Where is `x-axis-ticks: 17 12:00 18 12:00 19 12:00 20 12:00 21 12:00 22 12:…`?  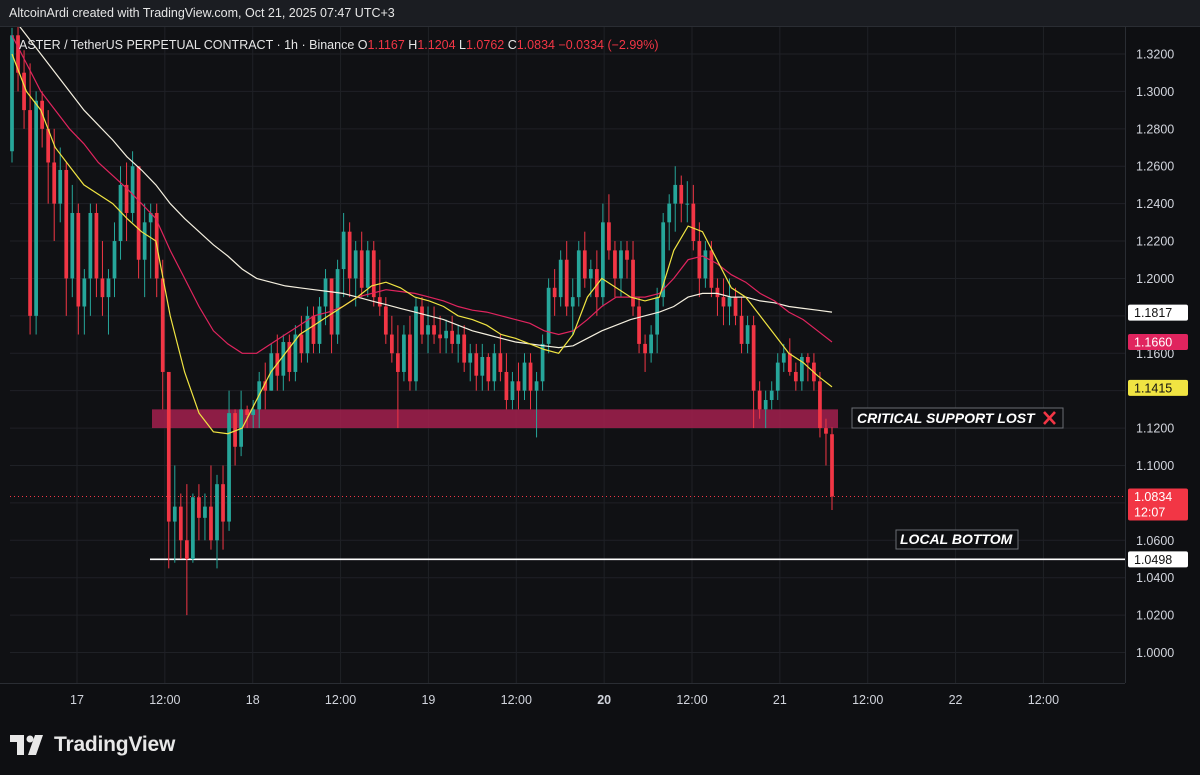 x-axis-ticks: 17 12:00 18 12:00 19 12:00 20 12:00 21 12:00 22 12:… is located at coordinates (564, 700).